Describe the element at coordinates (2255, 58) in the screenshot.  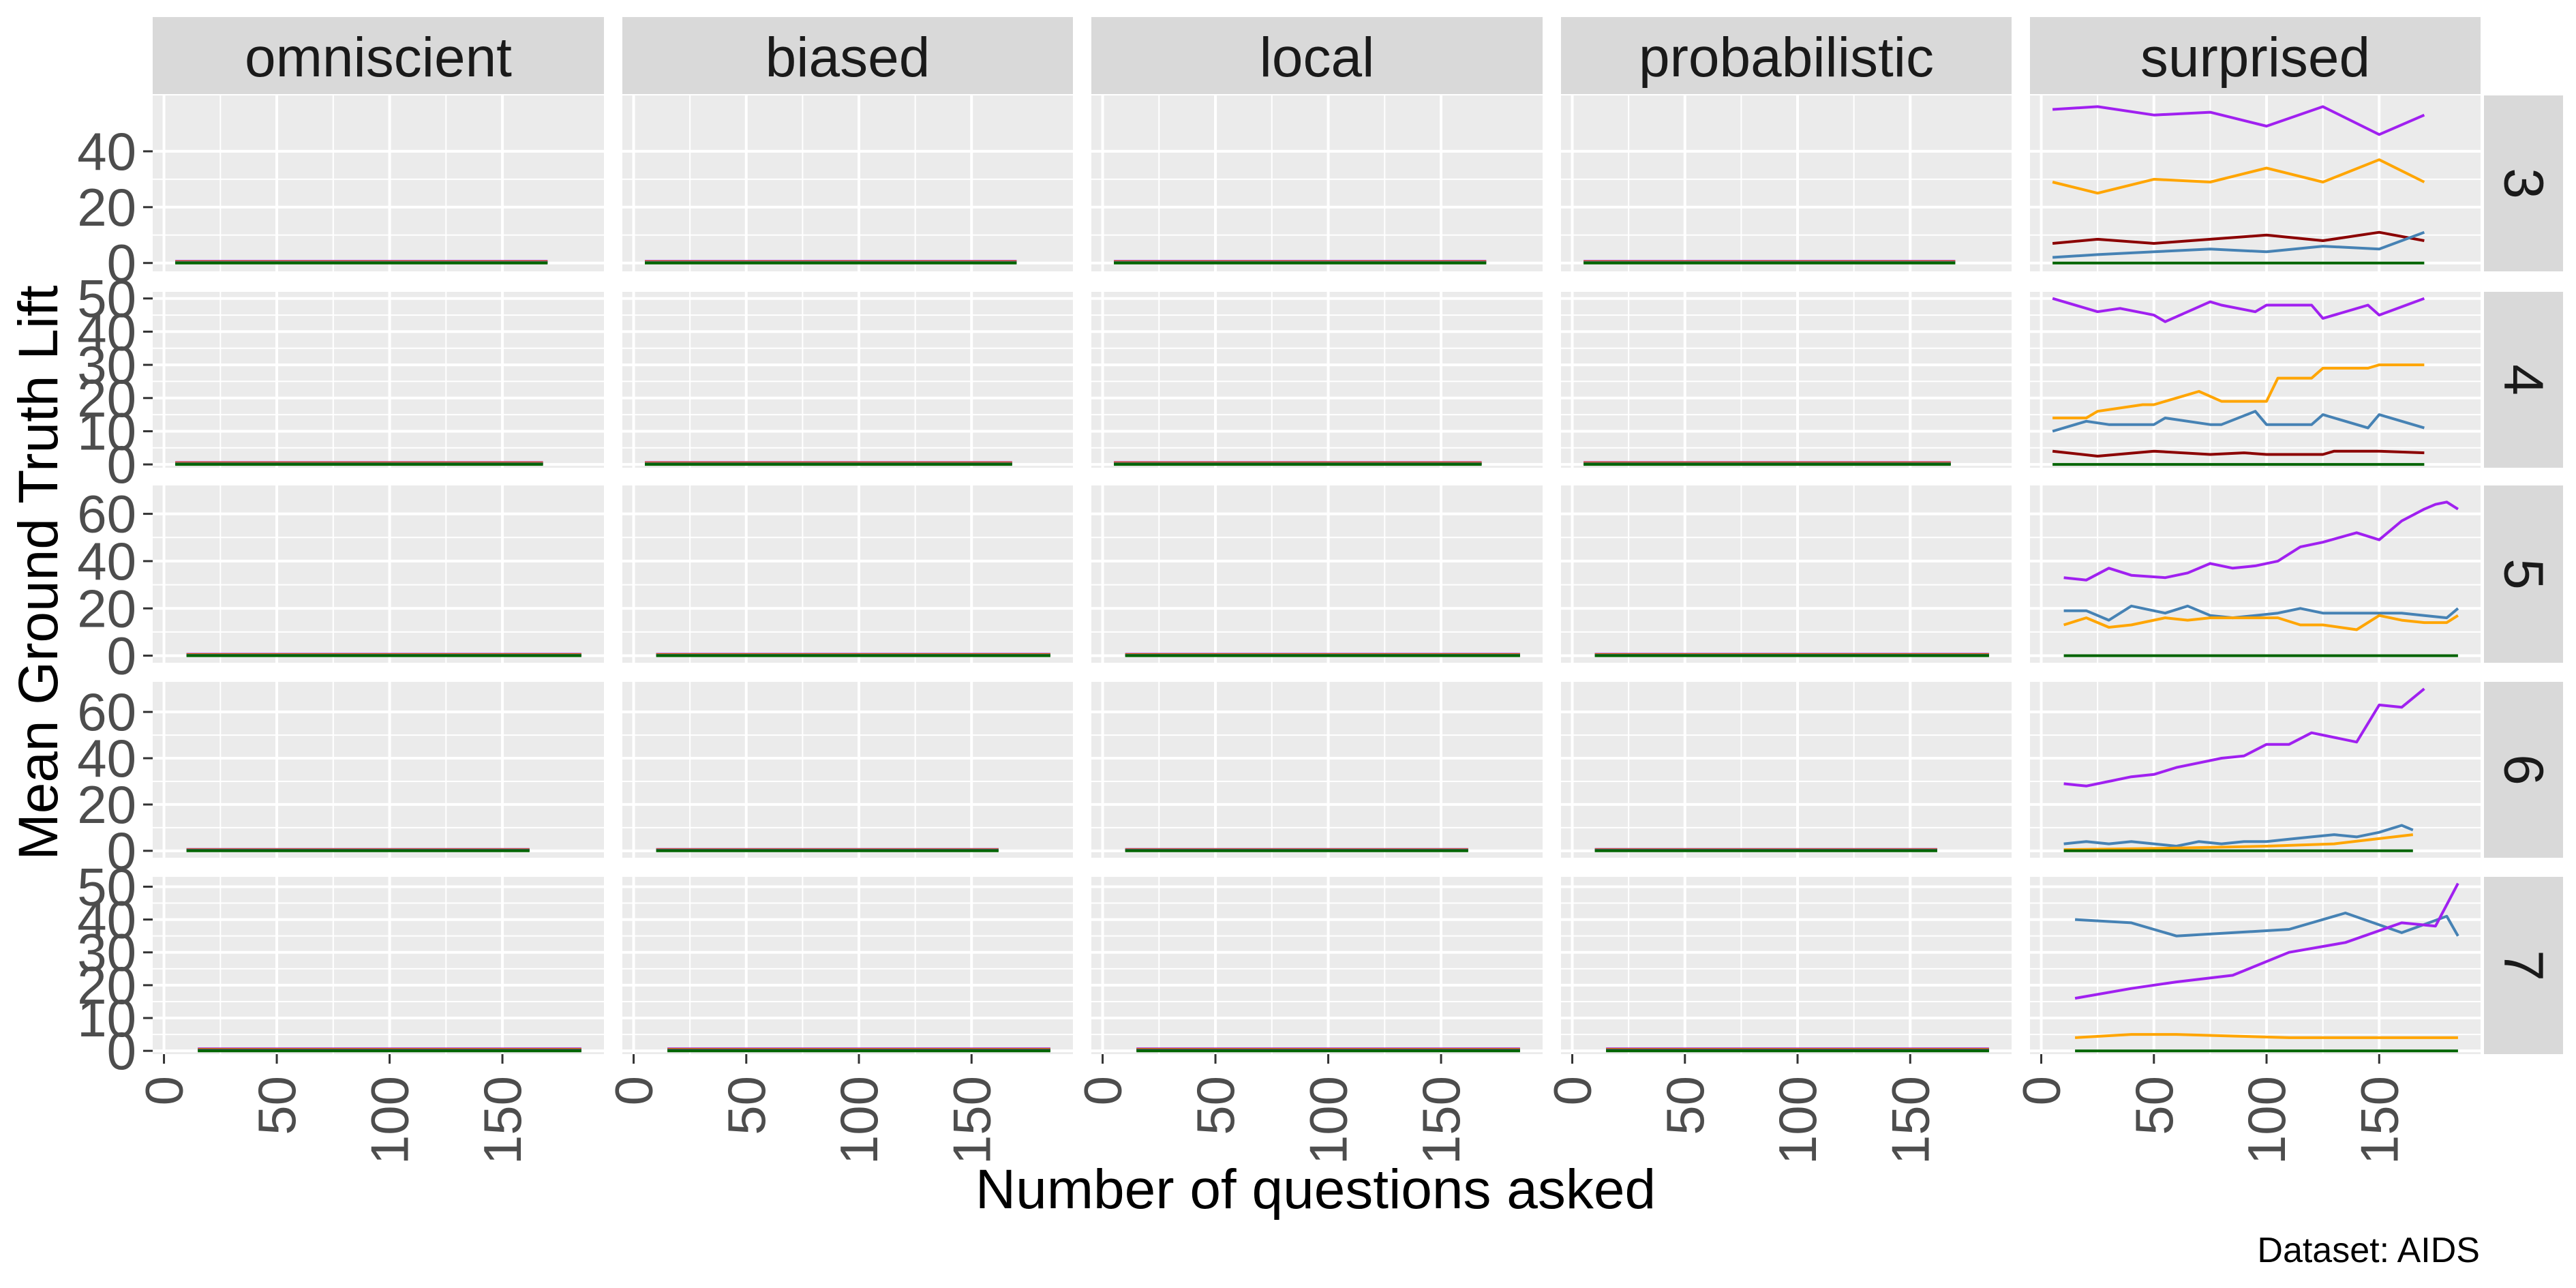
I see `strip-label-surprised: surprised` at that location.